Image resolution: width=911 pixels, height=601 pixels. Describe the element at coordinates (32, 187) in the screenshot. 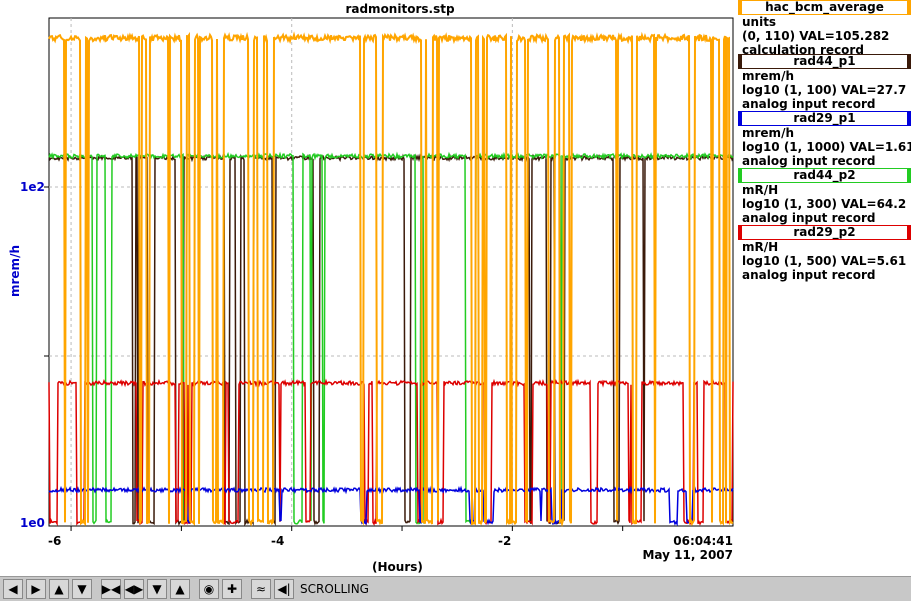

I see `y-tick-label: 1e2` at that location.